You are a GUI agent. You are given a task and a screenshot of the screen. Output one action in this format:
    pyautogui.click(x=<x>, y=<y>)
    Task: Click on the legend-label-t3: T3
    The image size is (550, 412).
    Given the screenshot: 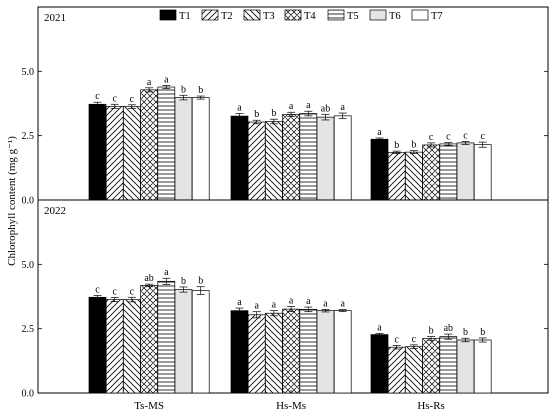 What is the action you would take?
    pyautogui.click(x=269, y=16)
    